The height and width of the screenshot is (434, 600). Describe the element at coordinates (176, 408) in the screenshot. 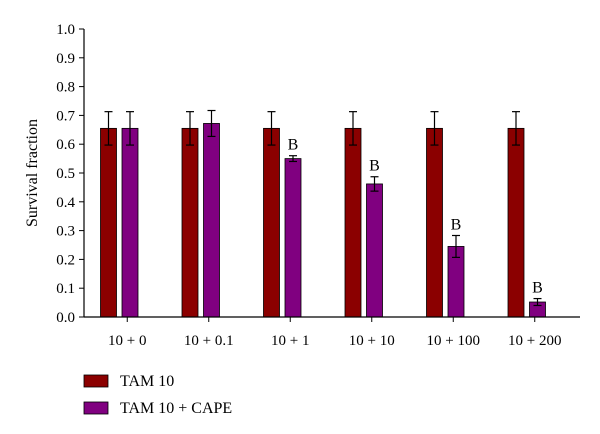

I see `legend-label: TAM 10 + CAPE` at that location.